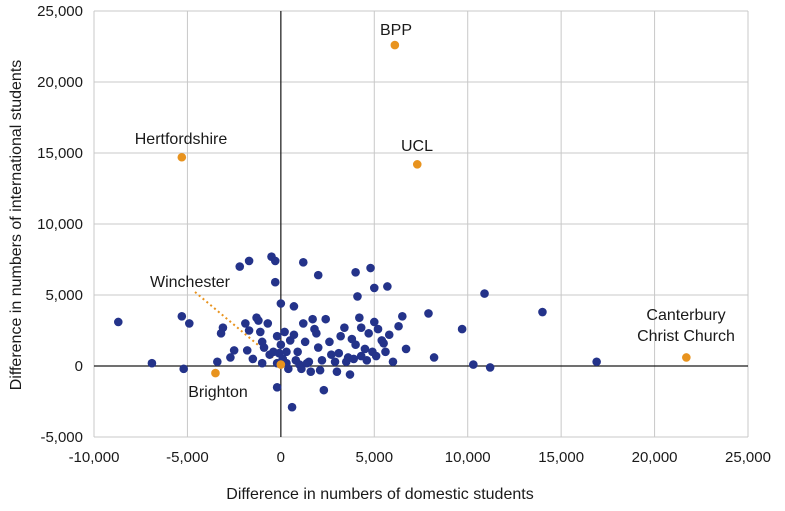  What do you see at coordinates (685, 315) in the screenshot?
I see `annotation-canterbury-line-1: Canterbury` at bounding box center [685, 315].